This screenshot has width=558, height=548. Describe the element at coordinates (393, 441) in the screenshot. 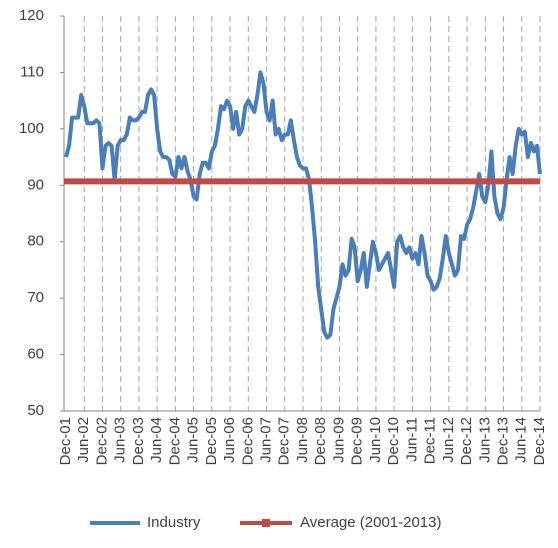

I see `x-tick-label: Dec-10` at that location.